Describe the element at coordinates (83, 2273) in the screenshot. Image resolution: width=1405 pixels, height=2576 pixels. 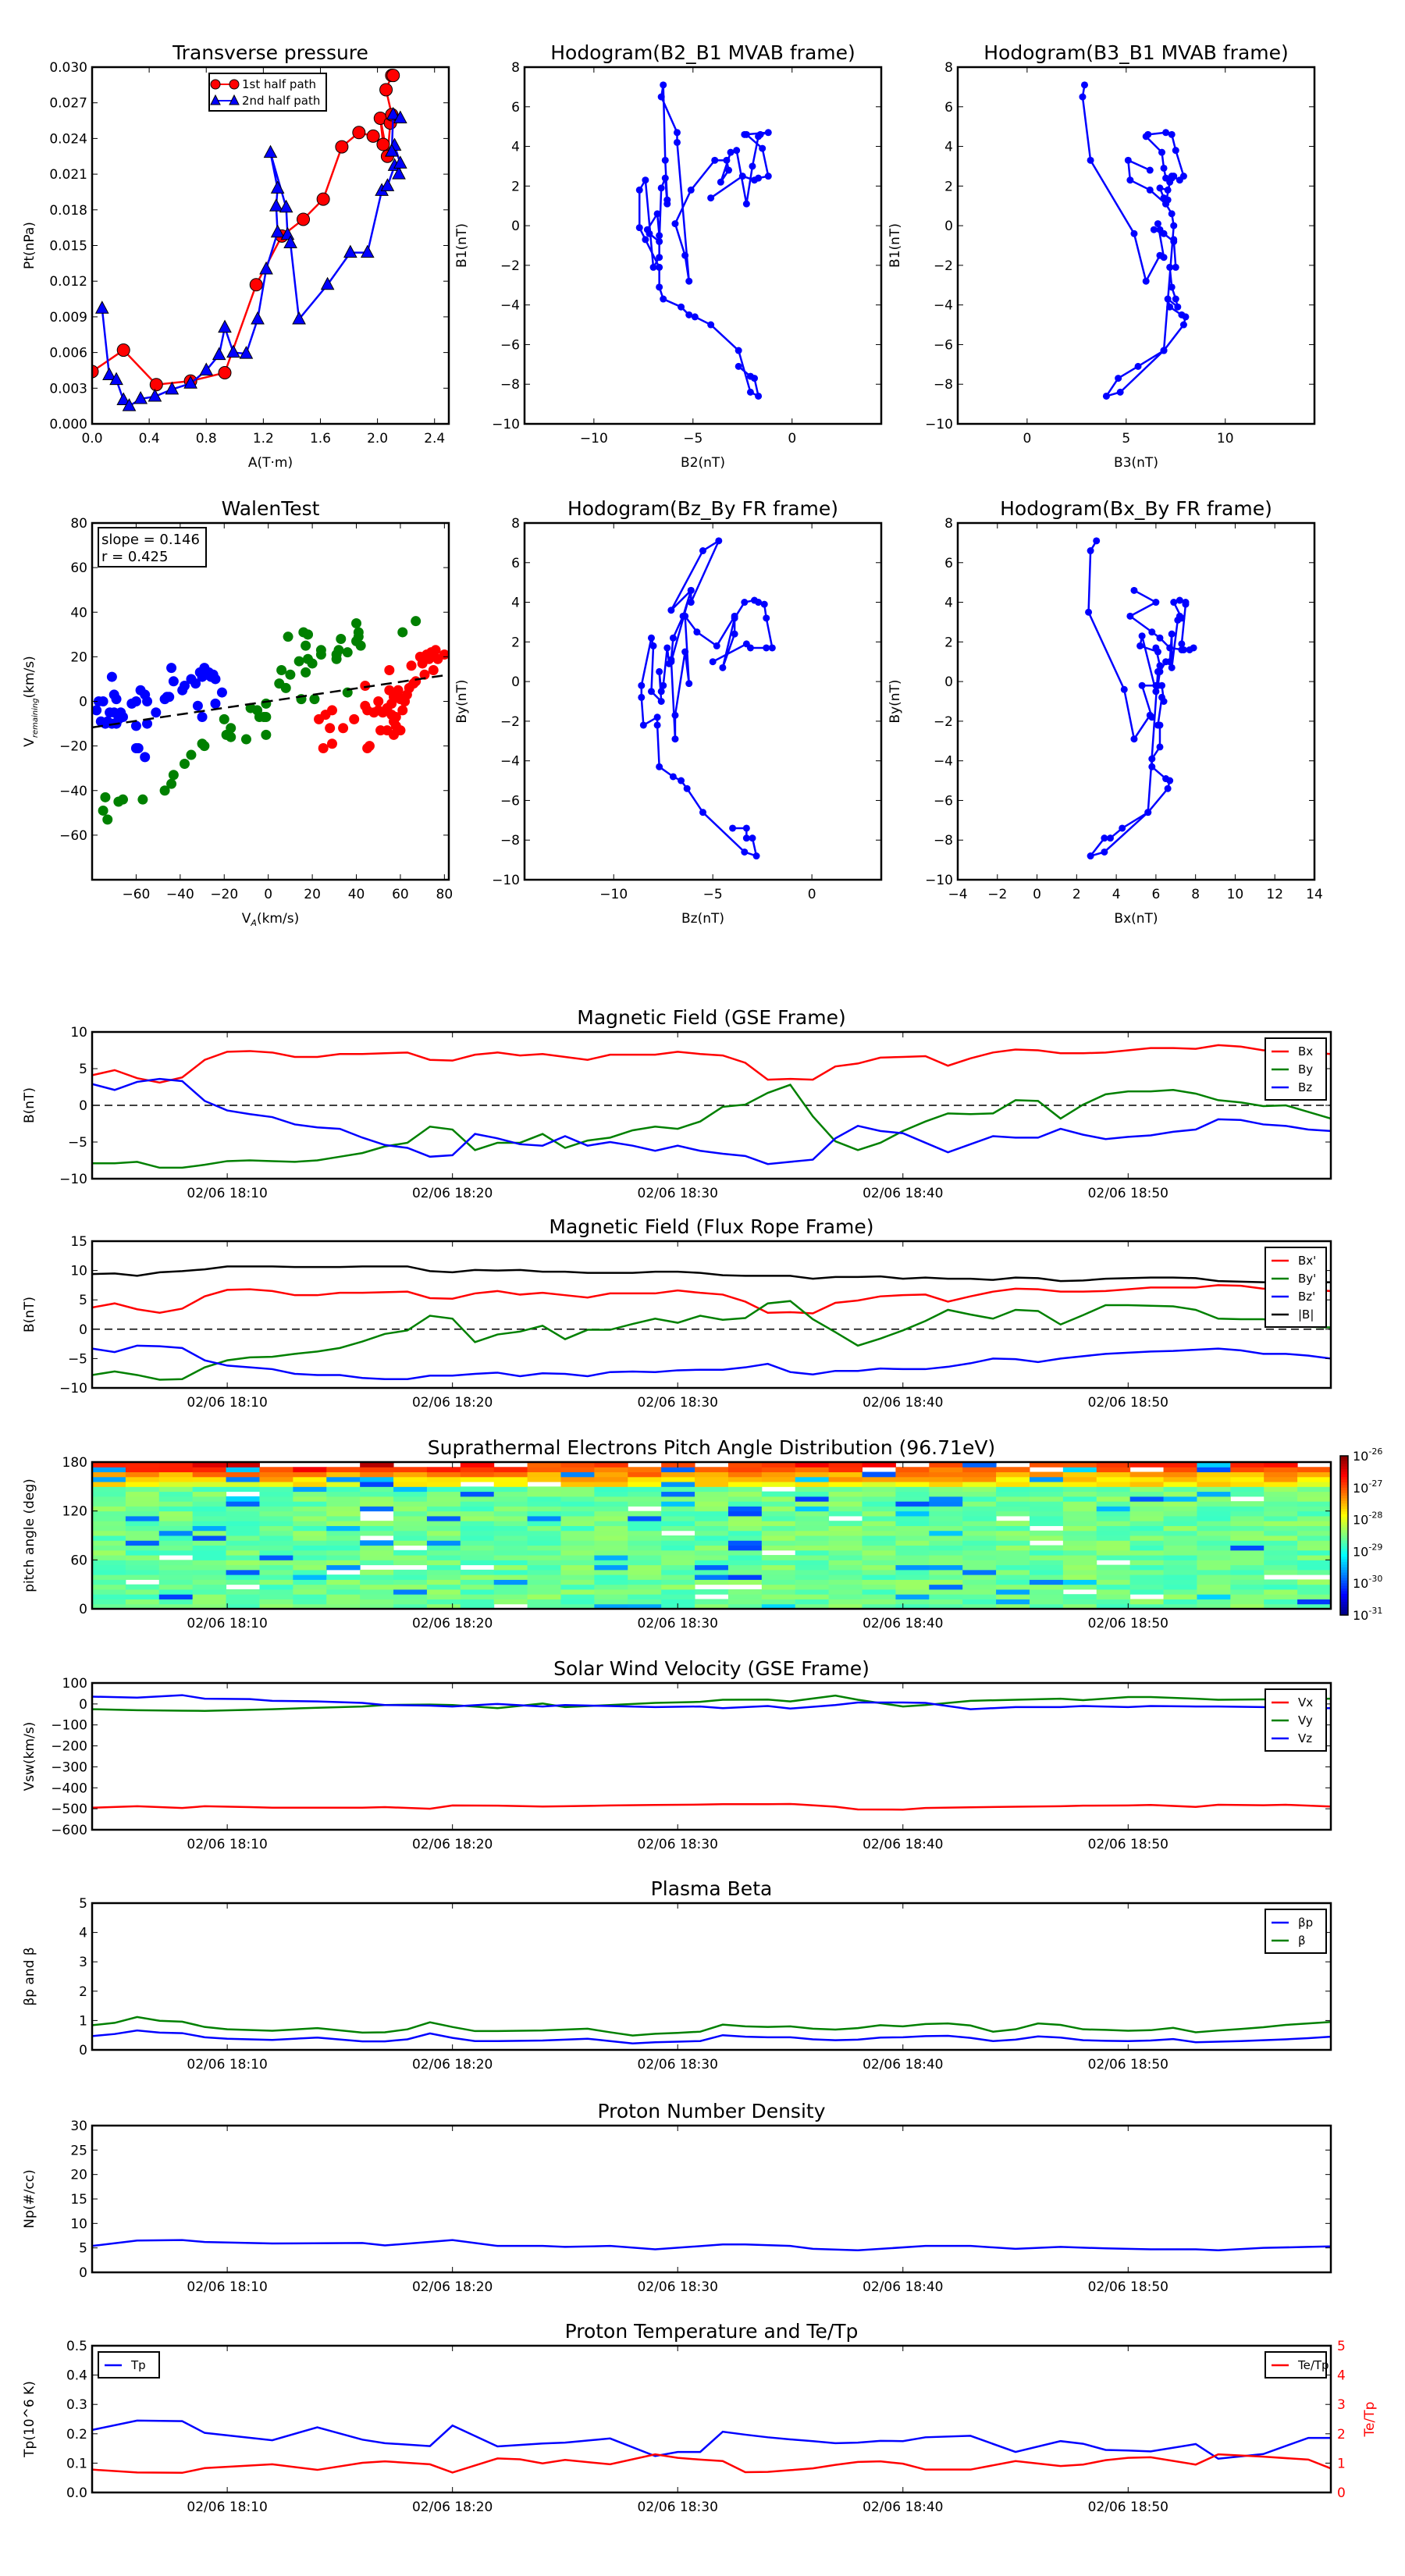
I see `y-tick-label: 0` at that location.